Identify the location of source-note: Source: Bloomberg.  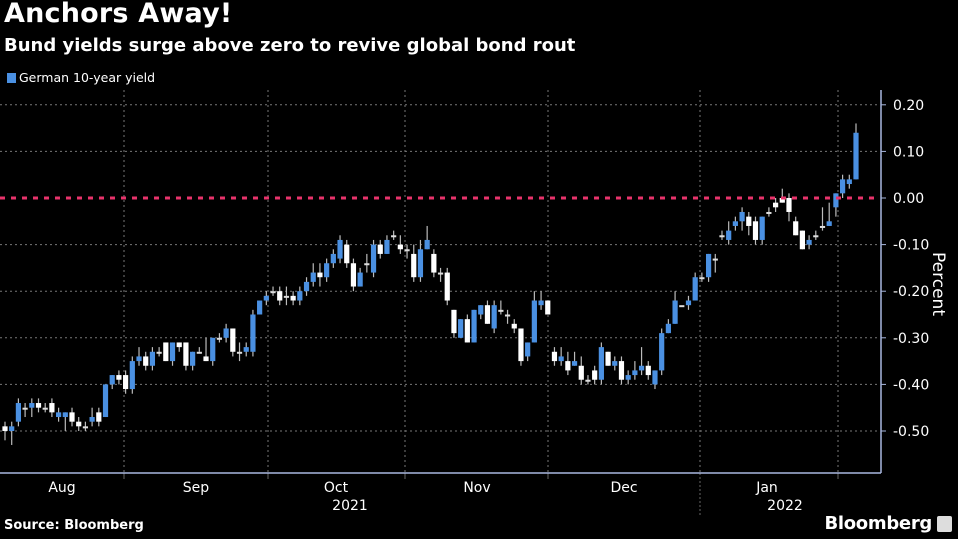
(74, 525).